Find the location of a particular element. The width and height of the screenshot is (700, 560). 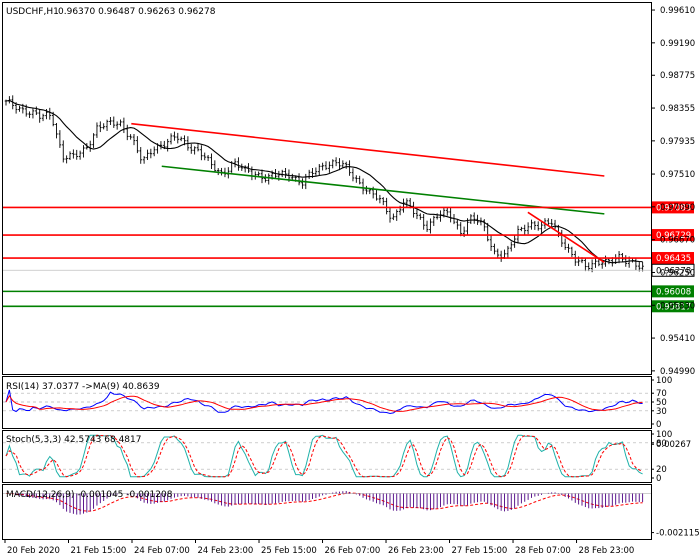

price-tick-label: 0.97510 is located at coordinates (677, 175).